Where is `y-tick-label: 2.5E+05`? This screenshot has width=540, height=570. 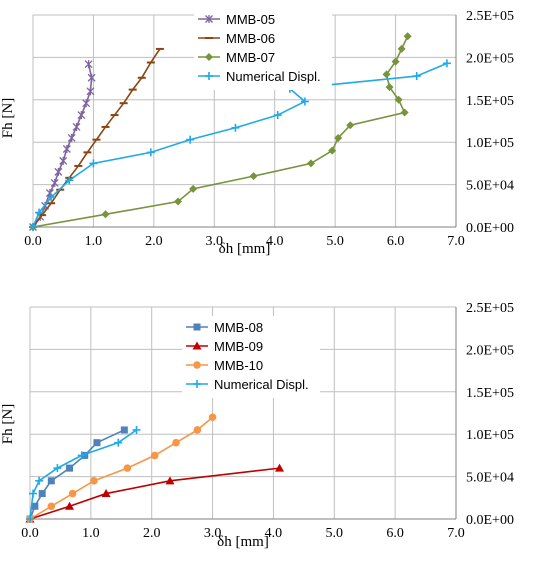
y-tick-label: 2.5E+05 is located at coordinates (490, 308).